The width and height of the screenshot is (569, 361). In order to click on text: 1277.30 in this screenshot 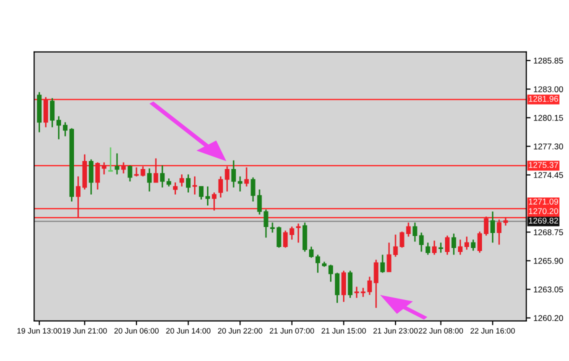, I will do `click(549, 147)`.